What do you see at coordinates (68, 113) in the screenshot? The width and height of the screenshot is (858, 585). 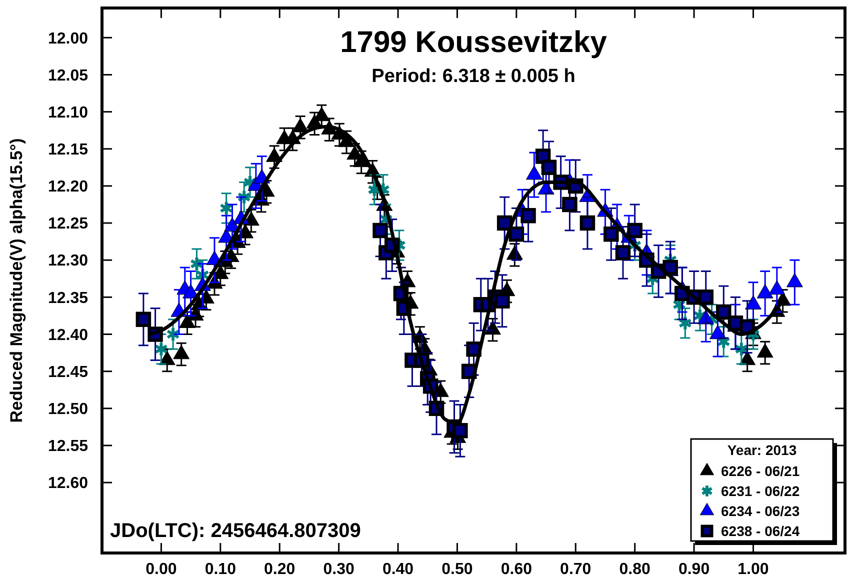 I see `y-tick-label: 12.10` at bounding box center [68, 113].